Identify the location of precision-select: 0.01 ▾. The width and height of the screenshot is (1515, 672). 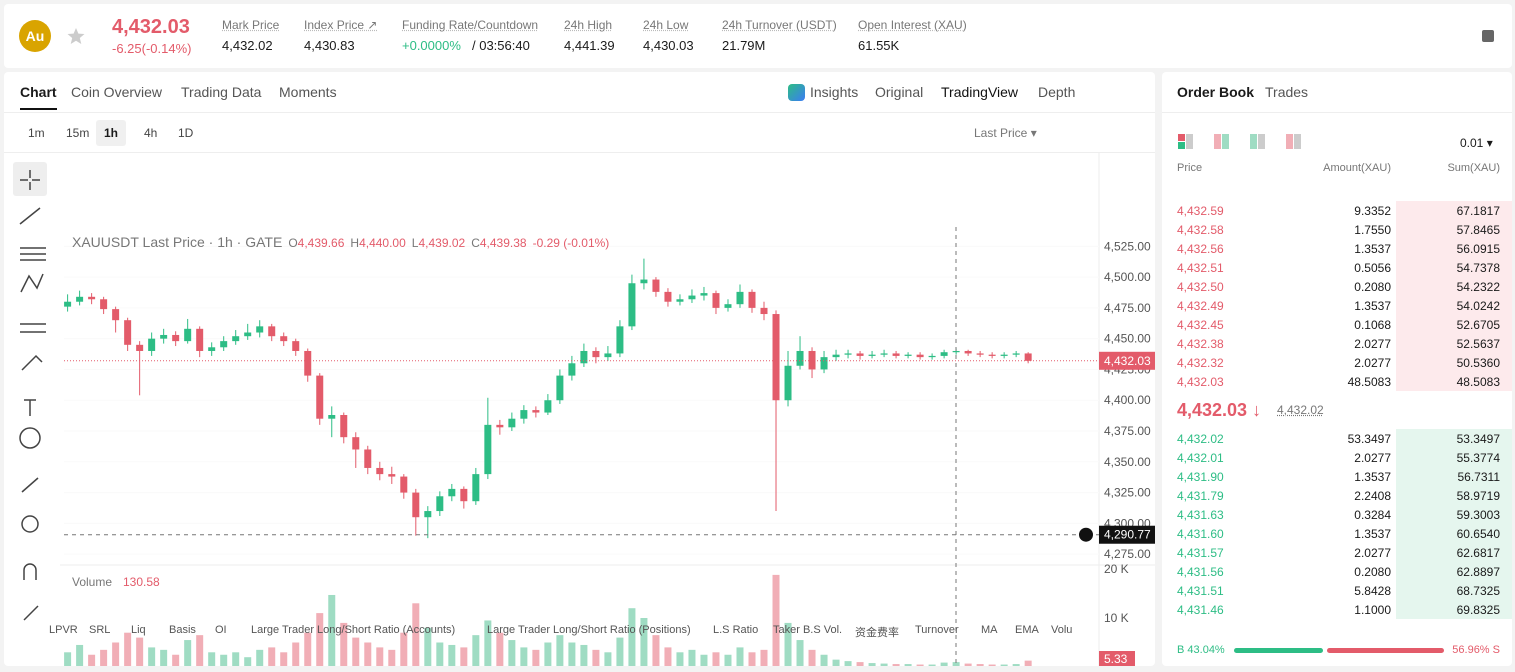
(1476, 143).